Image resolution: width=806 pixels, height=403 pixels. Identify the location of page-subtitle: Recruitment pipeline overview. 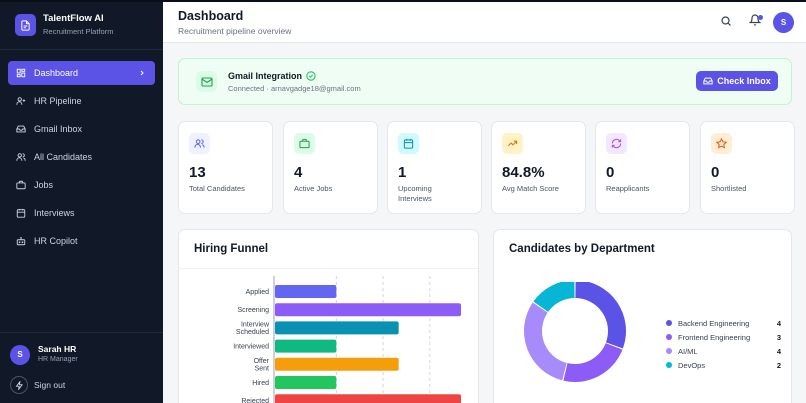
(235, 31).